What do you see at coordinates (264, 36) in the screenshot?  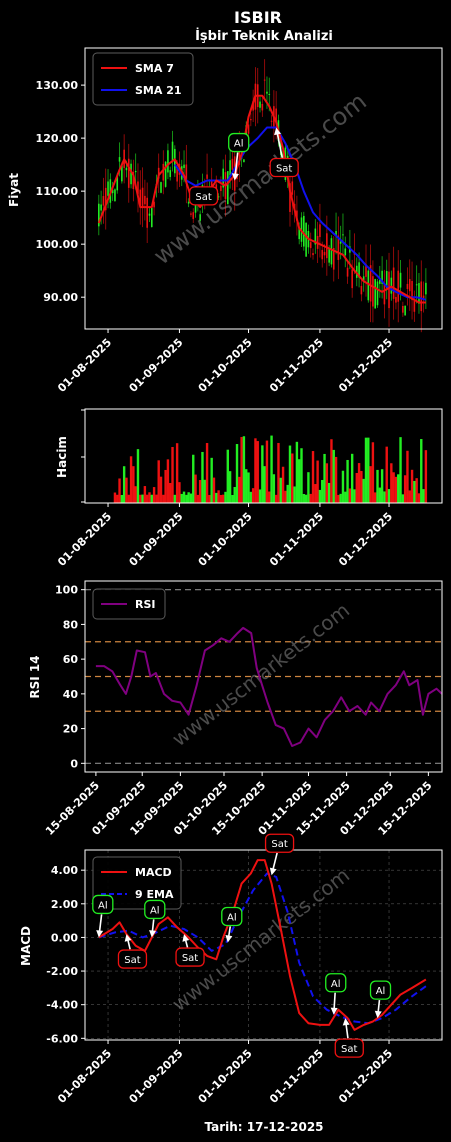 I see `figure-subtitle: İşbir Teknik Analizi` at bounding box center [264, 36].